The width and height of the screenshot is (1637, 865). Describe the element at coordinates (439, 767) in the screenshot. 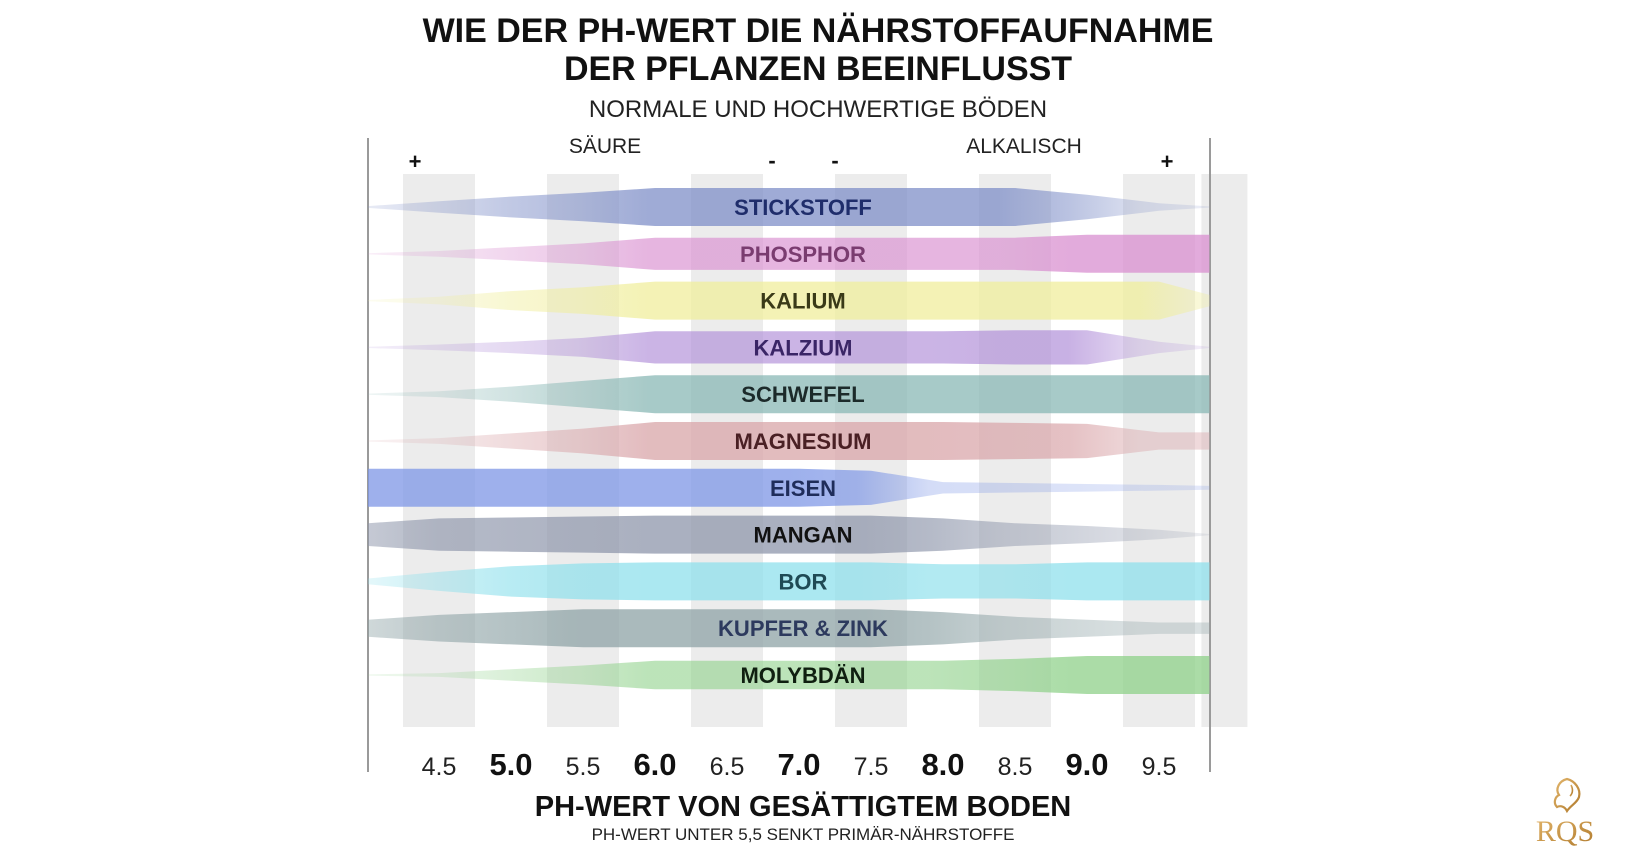

I see `x-tick-label-minor: 4.5` at that location.